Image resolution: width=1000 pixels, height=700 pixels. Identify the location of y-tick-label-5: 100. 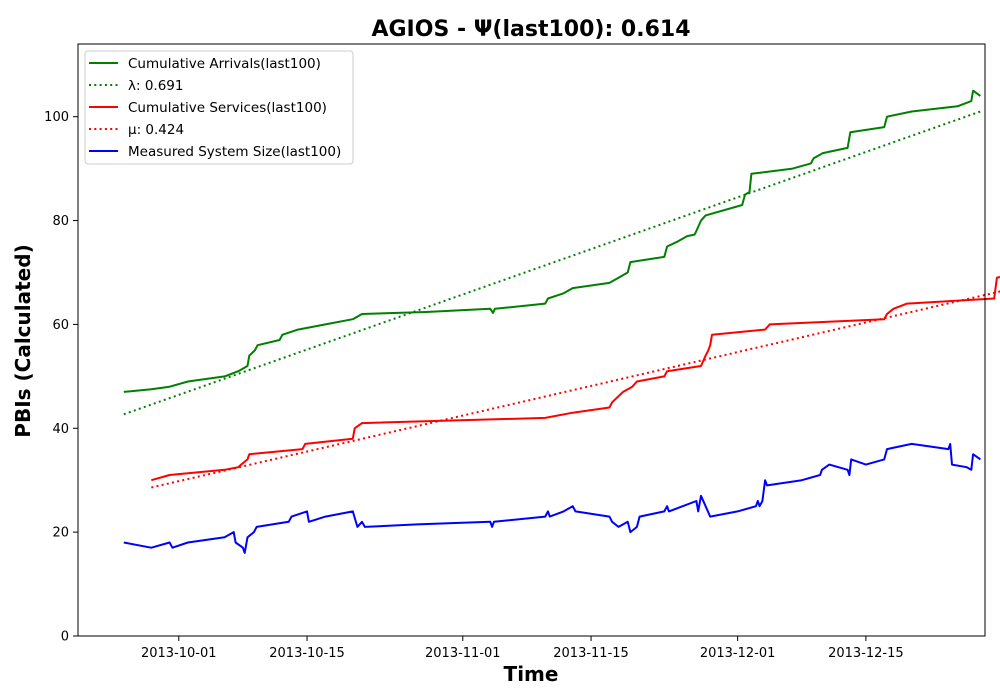
(56, 117).